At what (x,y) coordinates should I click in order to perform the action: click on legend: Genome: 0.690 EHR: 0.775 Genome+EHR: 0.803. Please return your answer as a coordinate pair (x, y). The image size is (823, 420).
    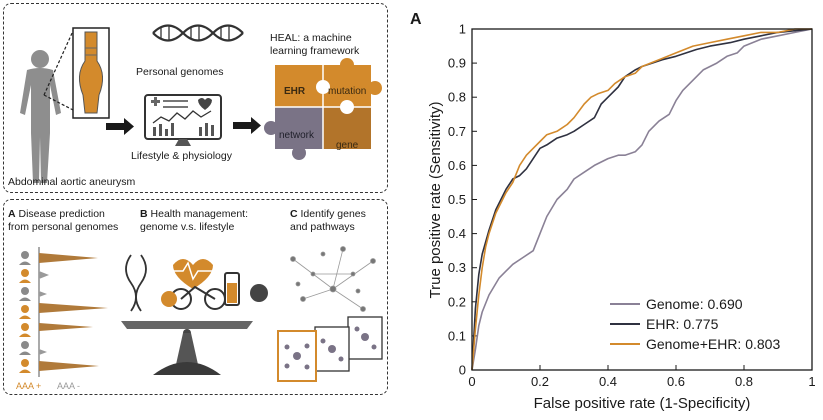
    Looking at the image, I should click on (695, 324).